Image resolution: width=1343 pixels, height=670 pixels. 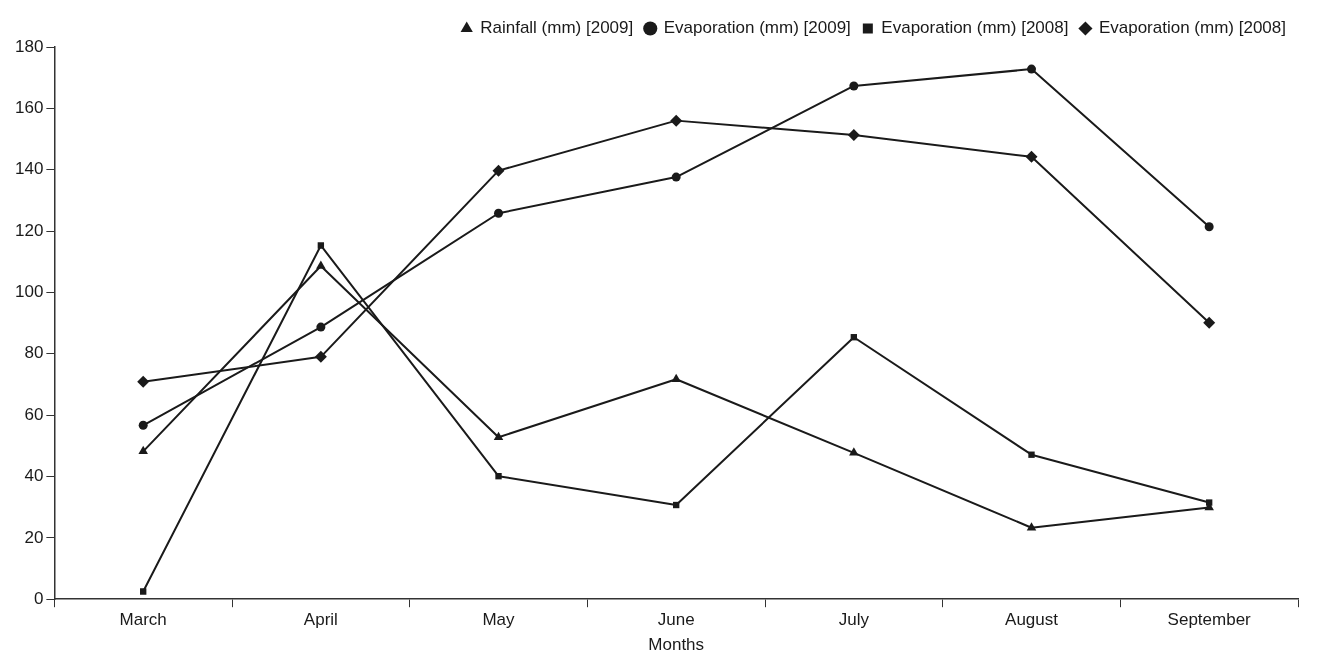 I want to click on y-tick-label: 100, so click(x=29, y=292).